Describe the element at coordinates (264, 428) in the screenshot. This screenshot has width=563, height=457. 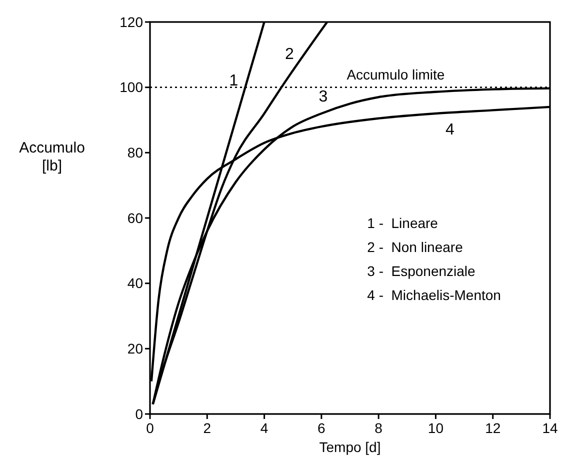
I see `x-tick-label: 4` at that location.